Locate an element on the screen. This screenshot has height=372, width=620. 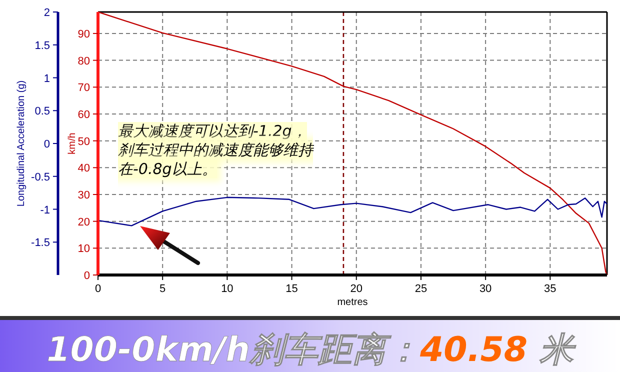
line-series is located at coordinates (353, 211).